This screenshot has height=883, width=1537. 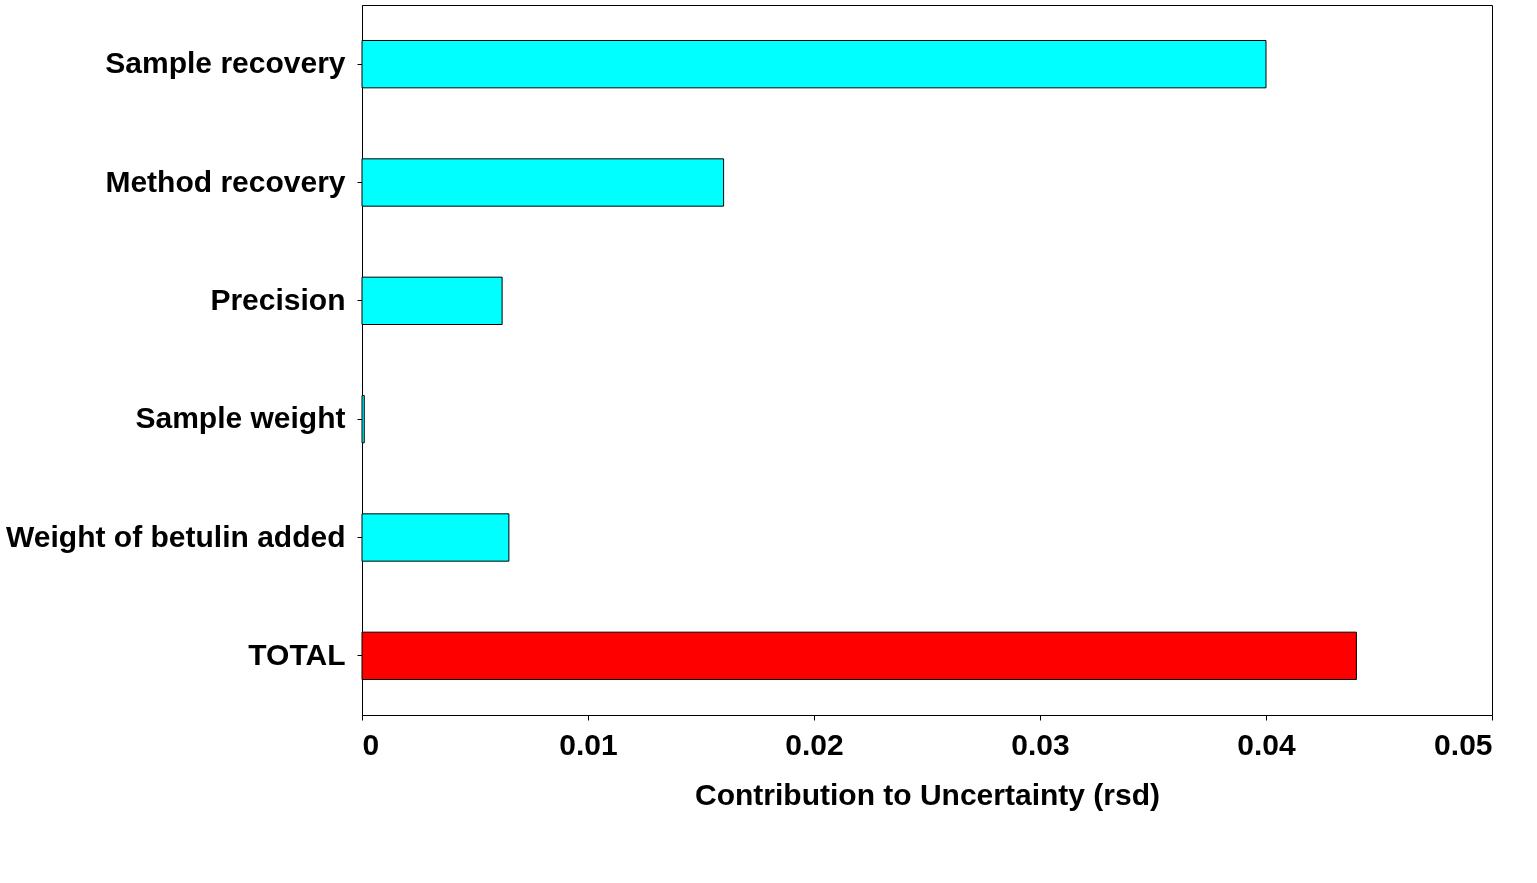 I want to click on x-tick-label: 0.04, so click(x=1267, y=744).